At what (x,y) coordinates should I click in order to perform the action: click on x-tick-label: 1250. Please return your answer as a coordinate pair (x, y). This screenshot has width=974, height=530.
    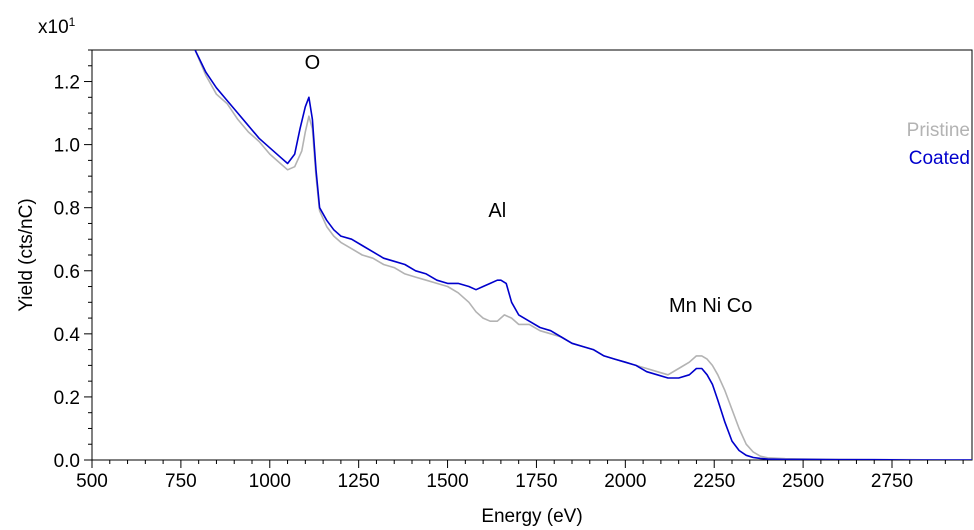
    Looking at the image, I should click on (359, 481).